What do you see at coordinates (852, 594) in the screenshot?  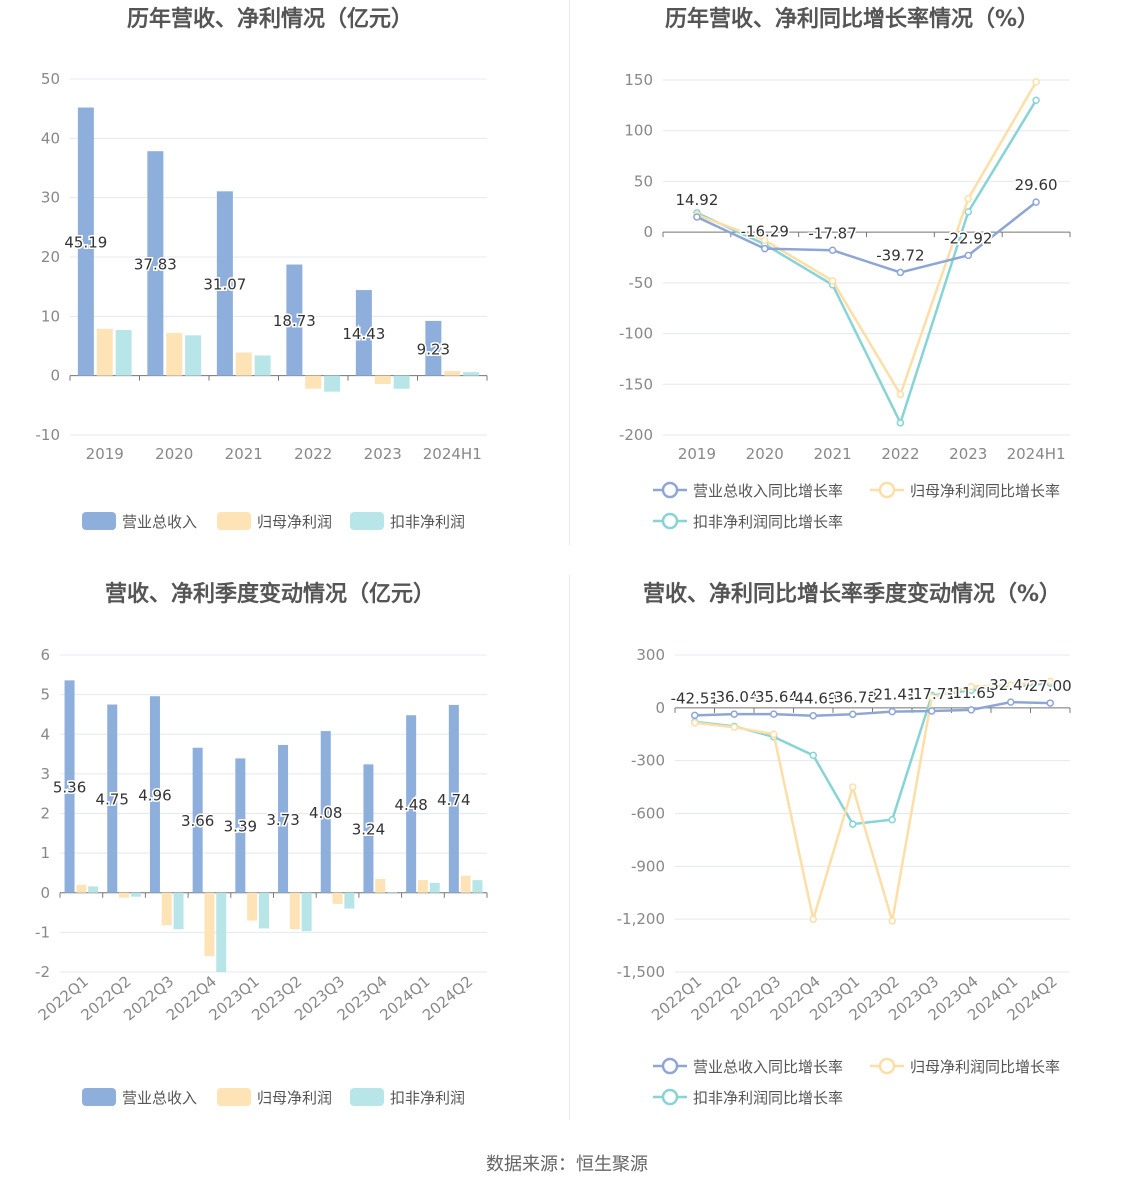 I see `chart-title: 营收、净利同比增长率季度变动情况（%）` at bounding box center [852, 594].